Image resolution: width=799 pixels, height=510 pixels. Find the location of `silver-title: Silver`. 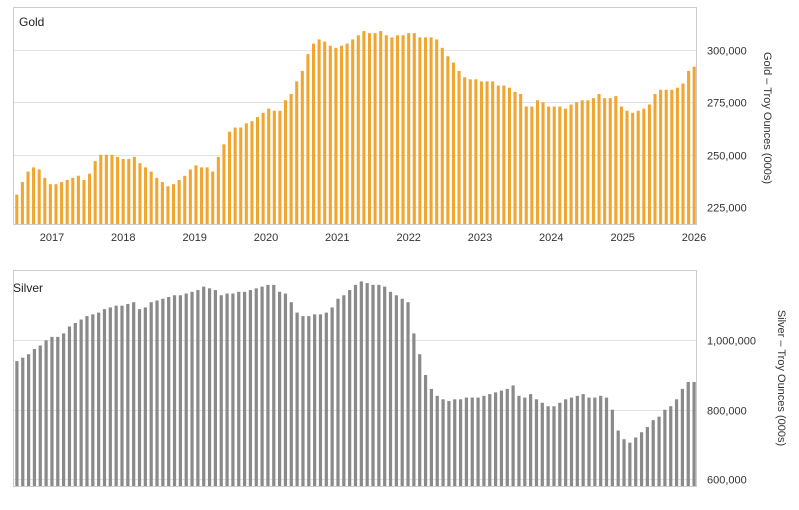

silver-title: Silver is located at coordinates (28, 288).